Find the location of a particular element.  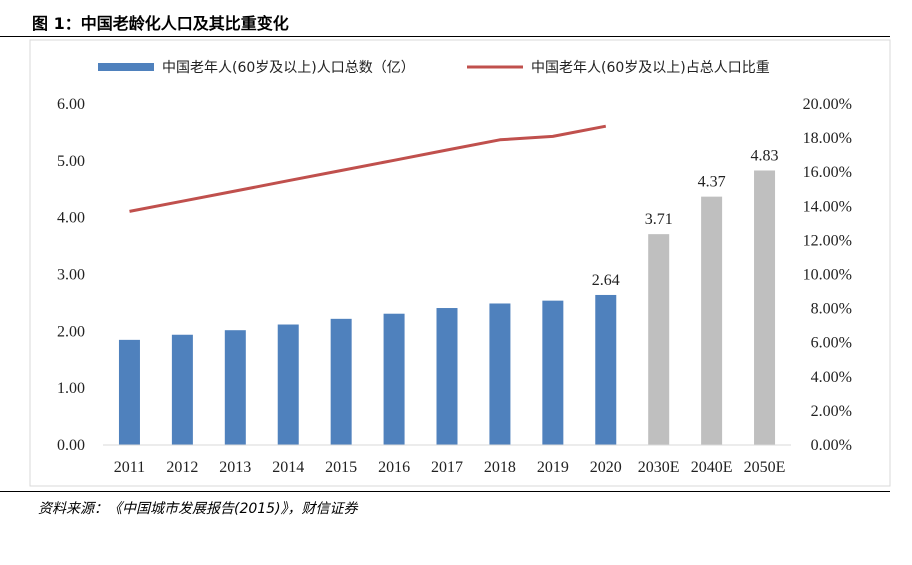

y-right-tick-label: 14.00% is located at coordinates (827, 206).